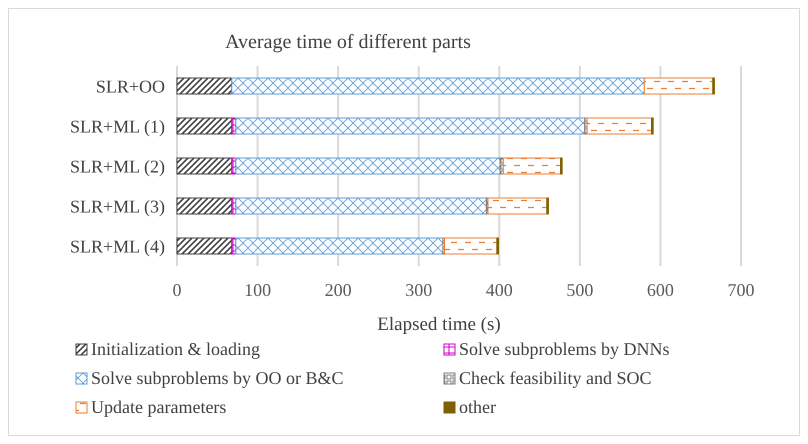 The height and width of the screenshot is (444, 808). What do you see at coordinates (118, 246) in the screenshot?
I see `y-tick-label: SLR+ML (4)` at bounding box center [118, 246].